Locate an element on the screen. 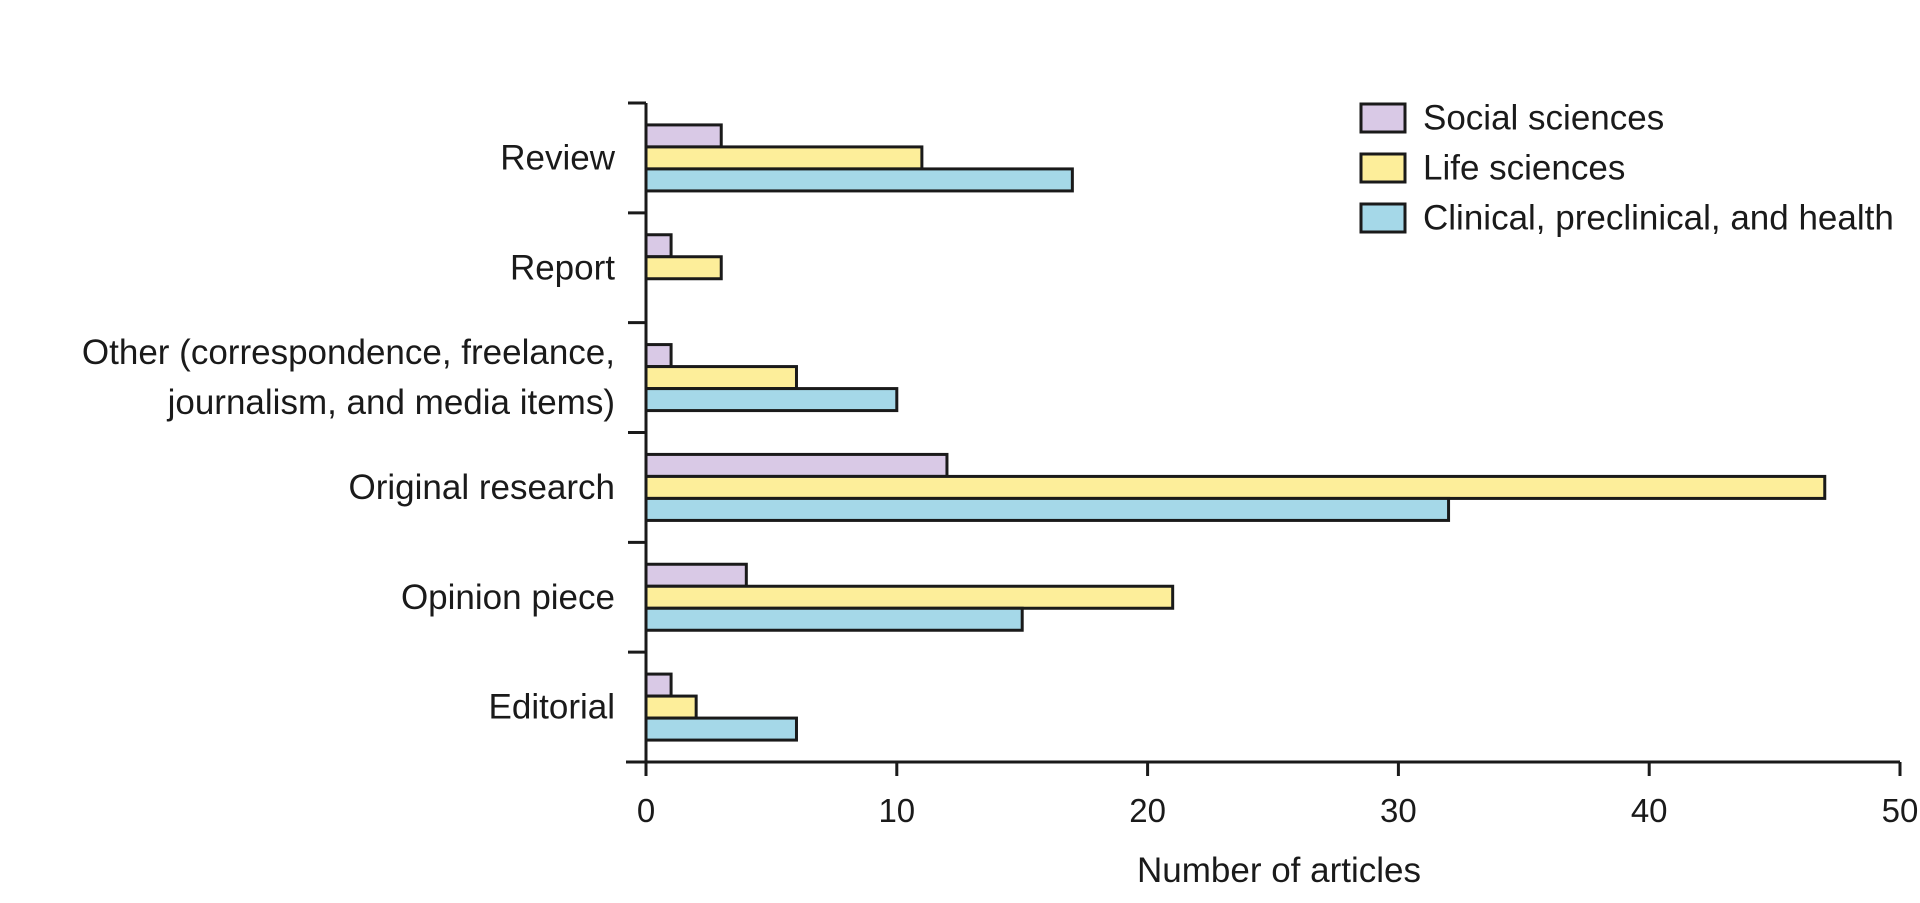 The width and height of the screenshot is (1920, 903). x-tick-label: 0 is located at coordinates (646, 810).